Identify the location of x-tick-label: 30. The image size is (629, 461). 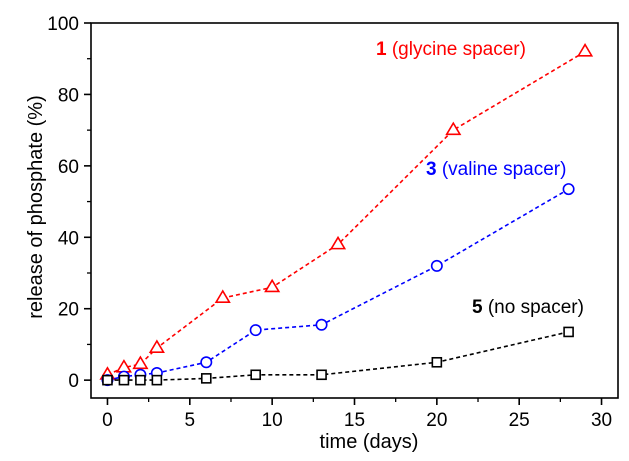
(601, 420).